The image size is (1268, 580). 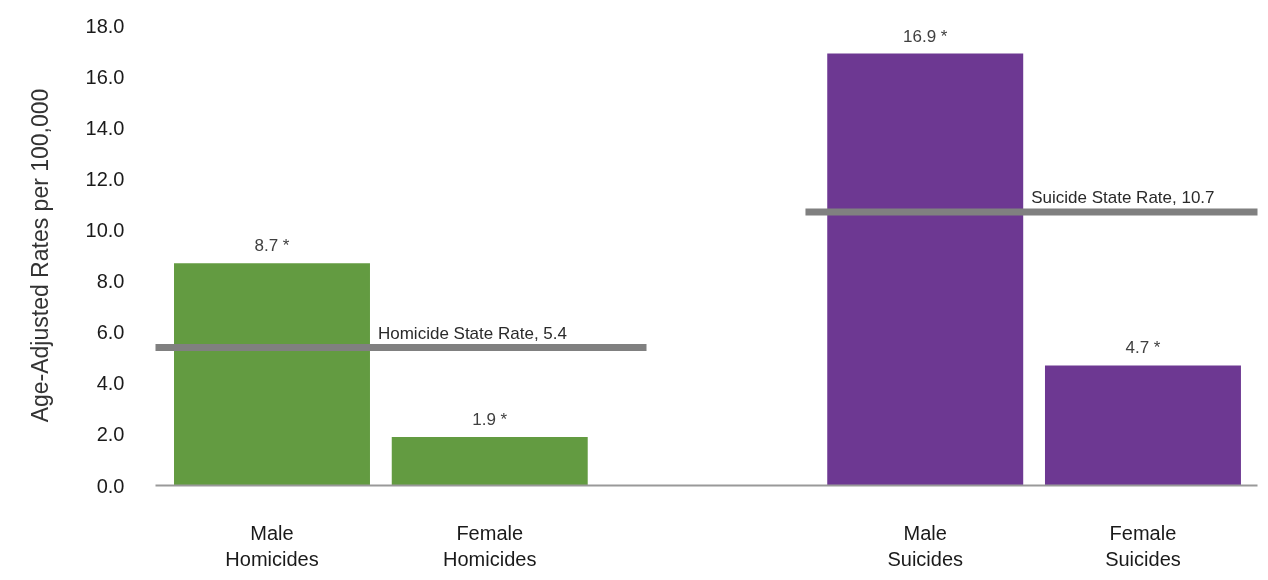 I want to click on x-tick-label: Female Suicides, so click(x=1143, y=545).